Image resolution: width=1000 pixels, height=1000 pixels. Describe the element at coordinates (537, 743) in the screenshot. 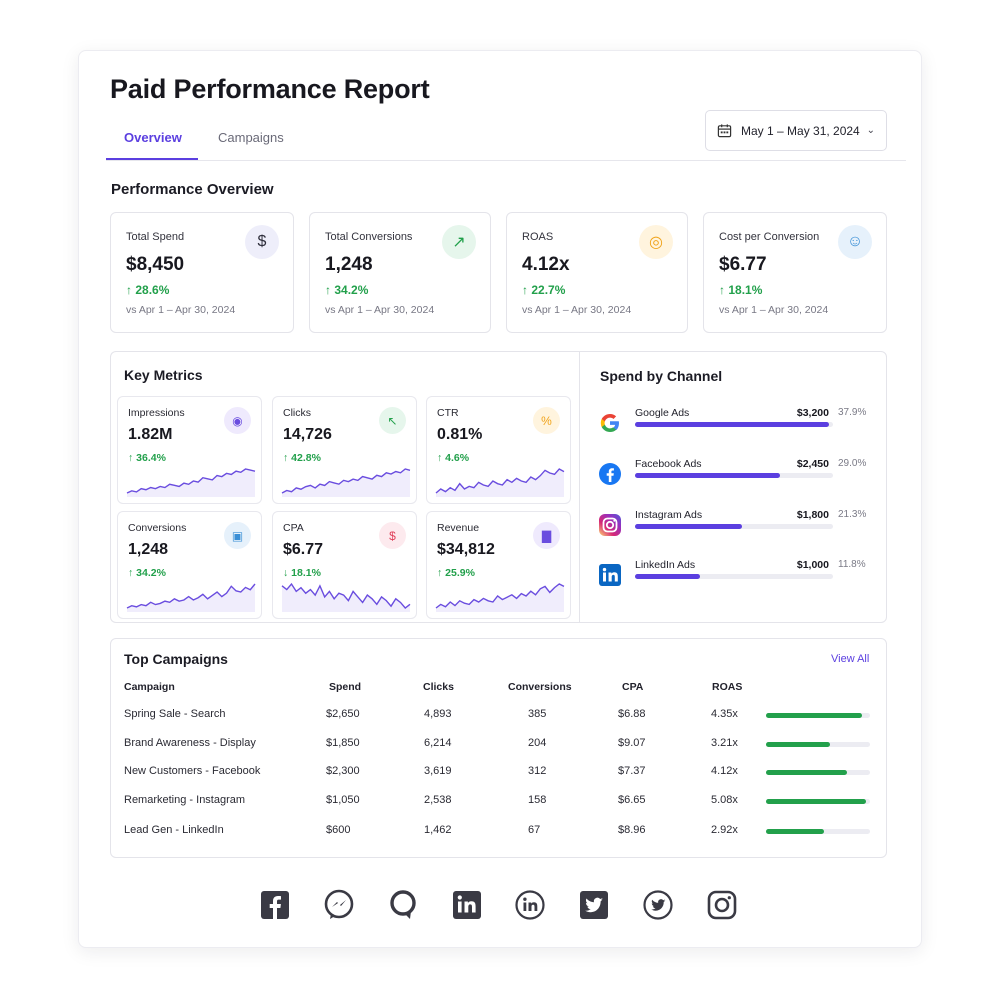

I see `campaign-conversions: 204` at that location.